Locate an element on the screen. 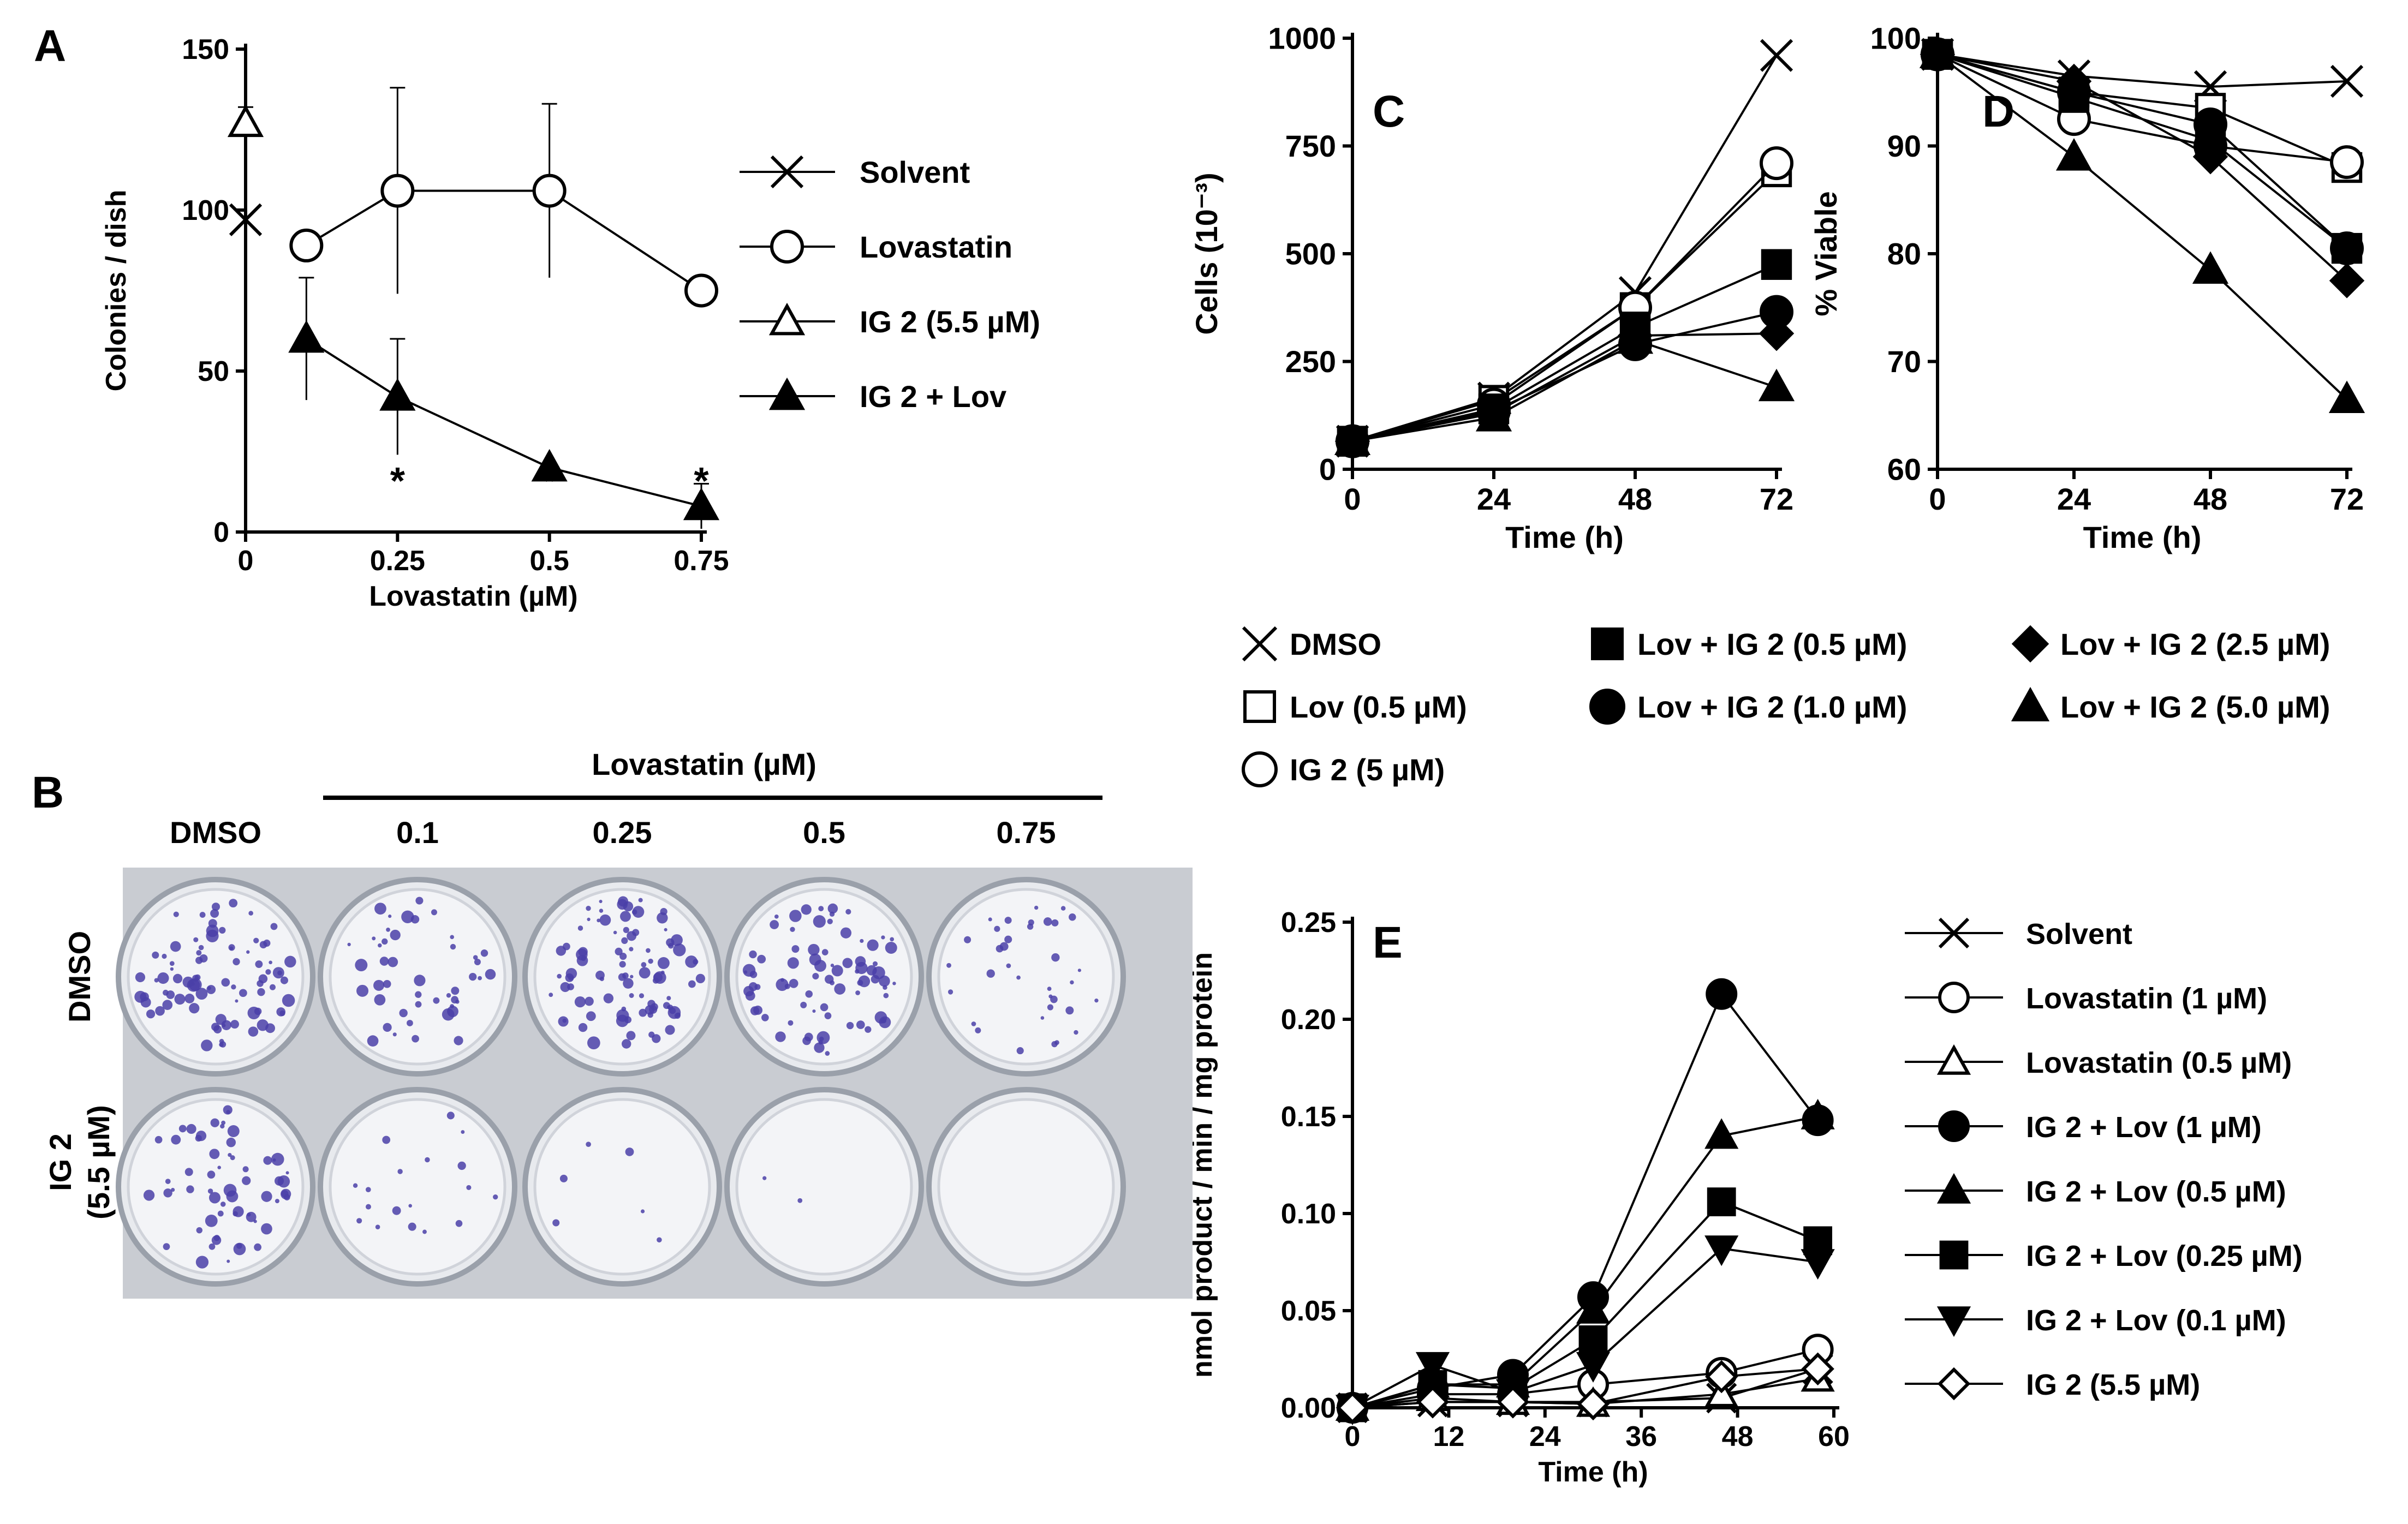 The image size is (2408, 1524). legend-label: Lov (0.5 µM) is located at coordinates (1378, 707).